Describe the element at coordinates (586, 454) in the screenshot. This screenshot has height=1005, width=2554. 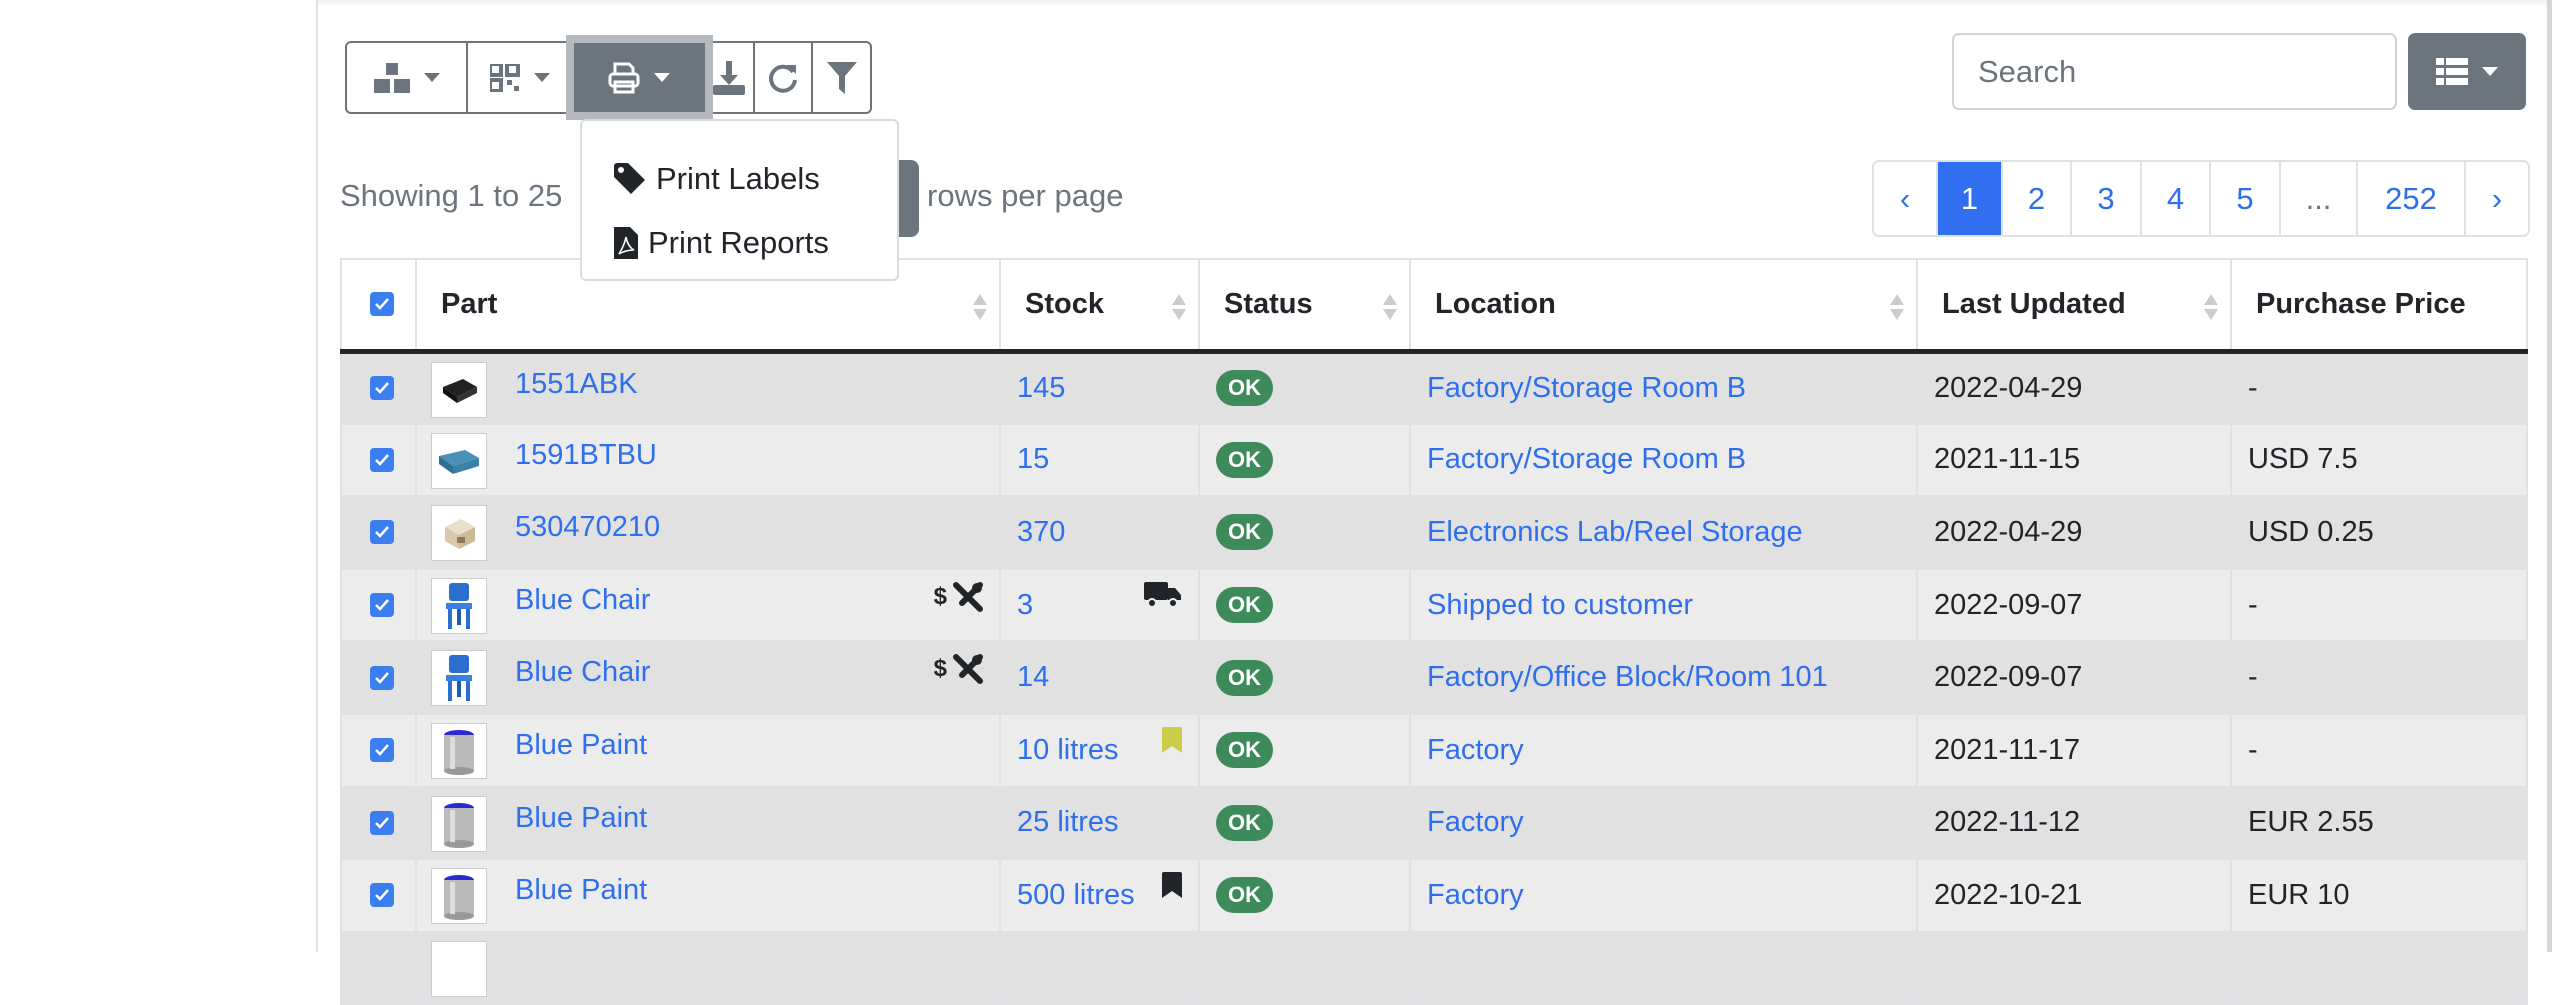
I see `part-link: 1591BTBU` at that location.